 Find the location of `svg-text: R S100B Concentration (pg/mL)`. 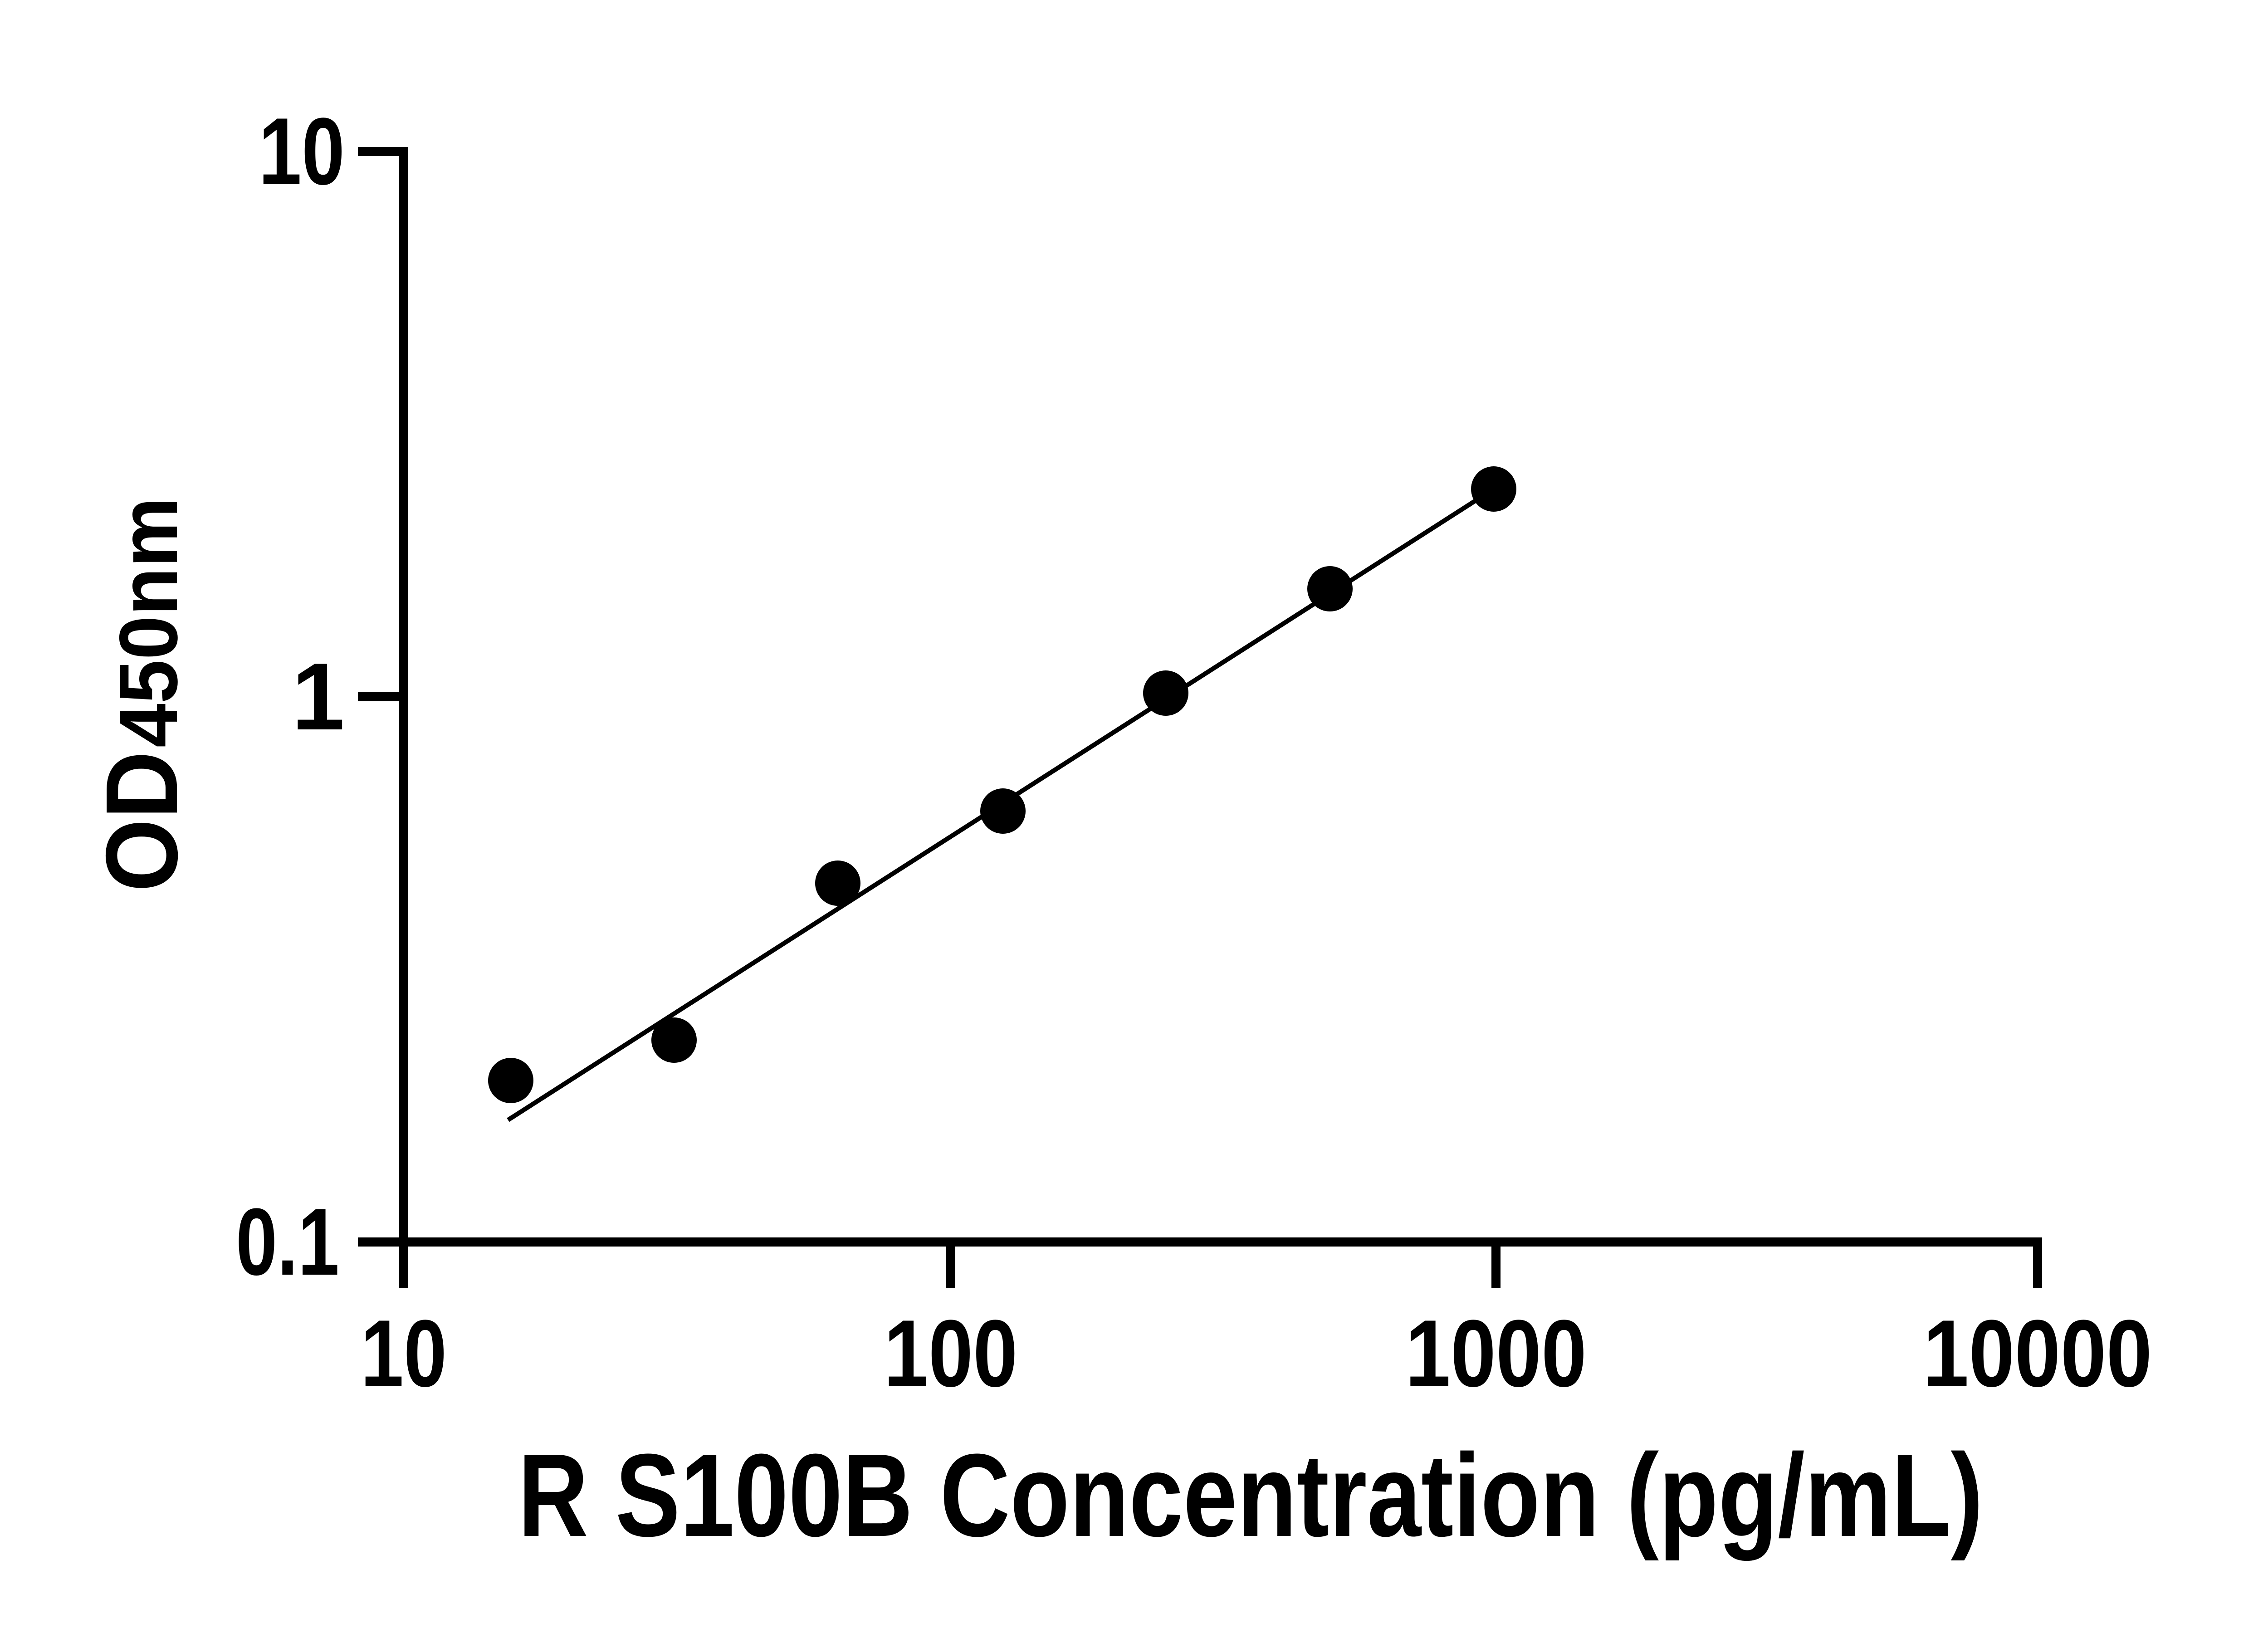

svg-text: R S100B Concentration (pg/mL) is located at coordinates (1251, 1496).